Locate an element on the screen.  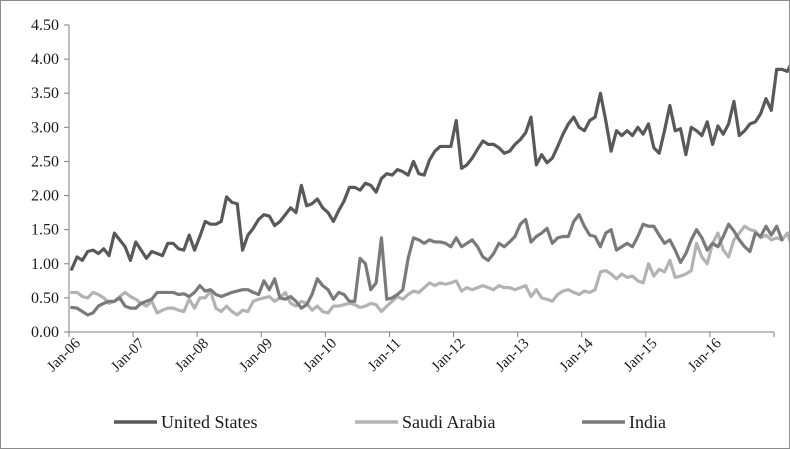
x-tick-label: Jan-16 is located at coordinates (705, 355).